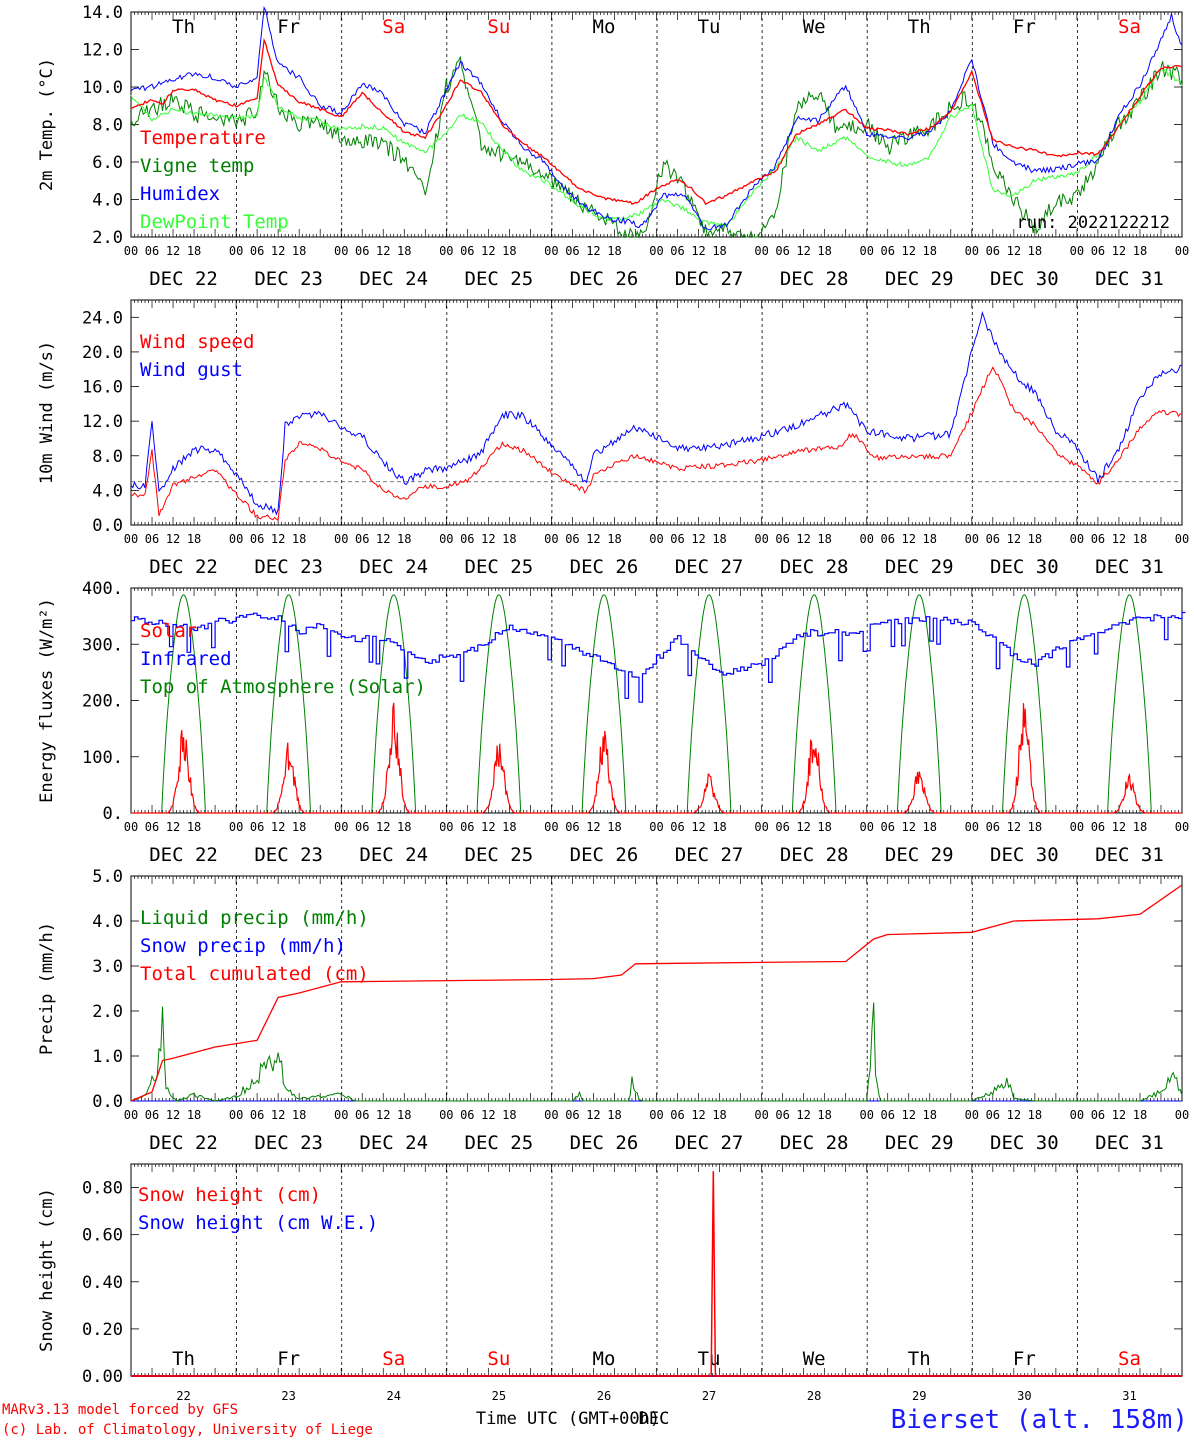 This screenshot has height=1440, width=1194. What do you see at coordinates (107, 526) in the screenshot?
I see `y-tick-label: 0.0` at bounding box center [107, 526].